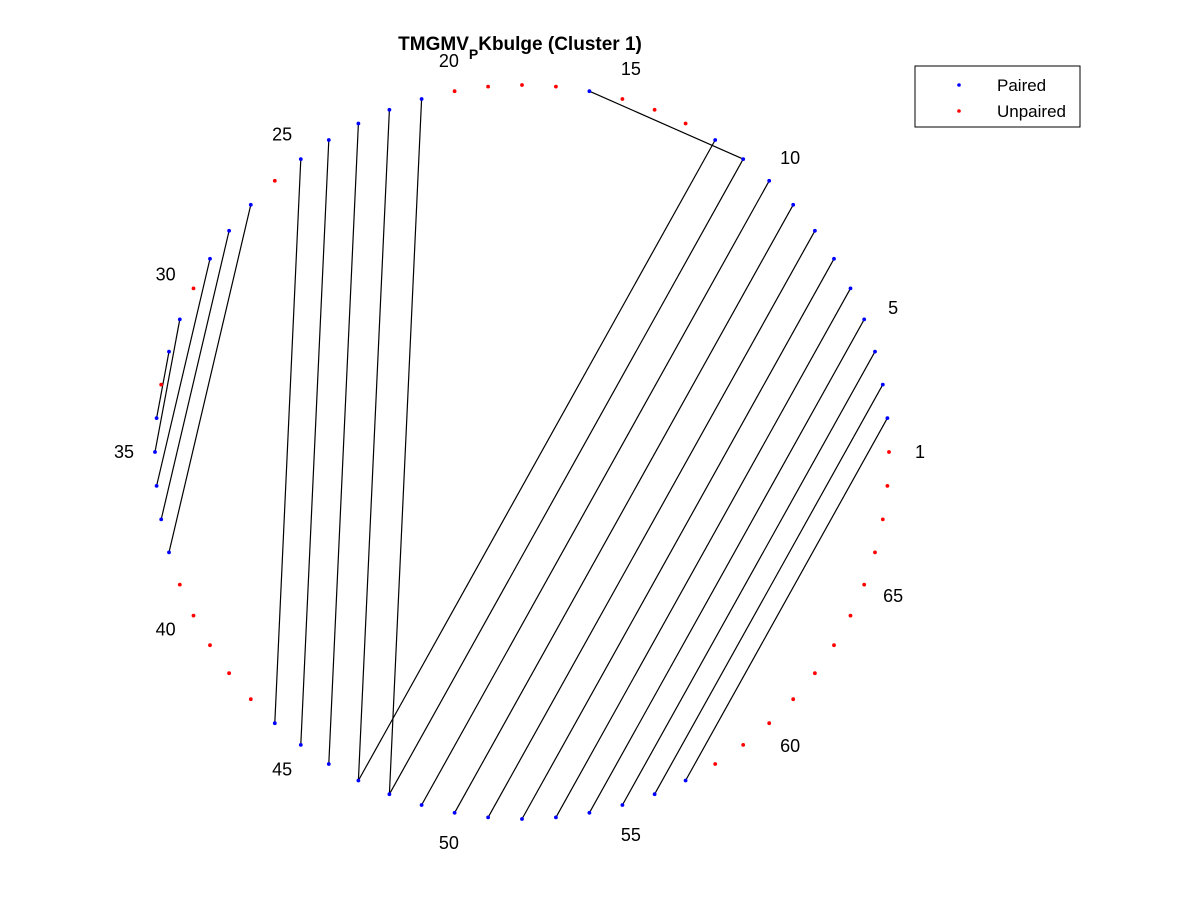 The width and height of the screenshot is (1200, 900). Describe the element at coordinates (790, 158) in the screenshot. I see `index-label-10: 10` at that location.